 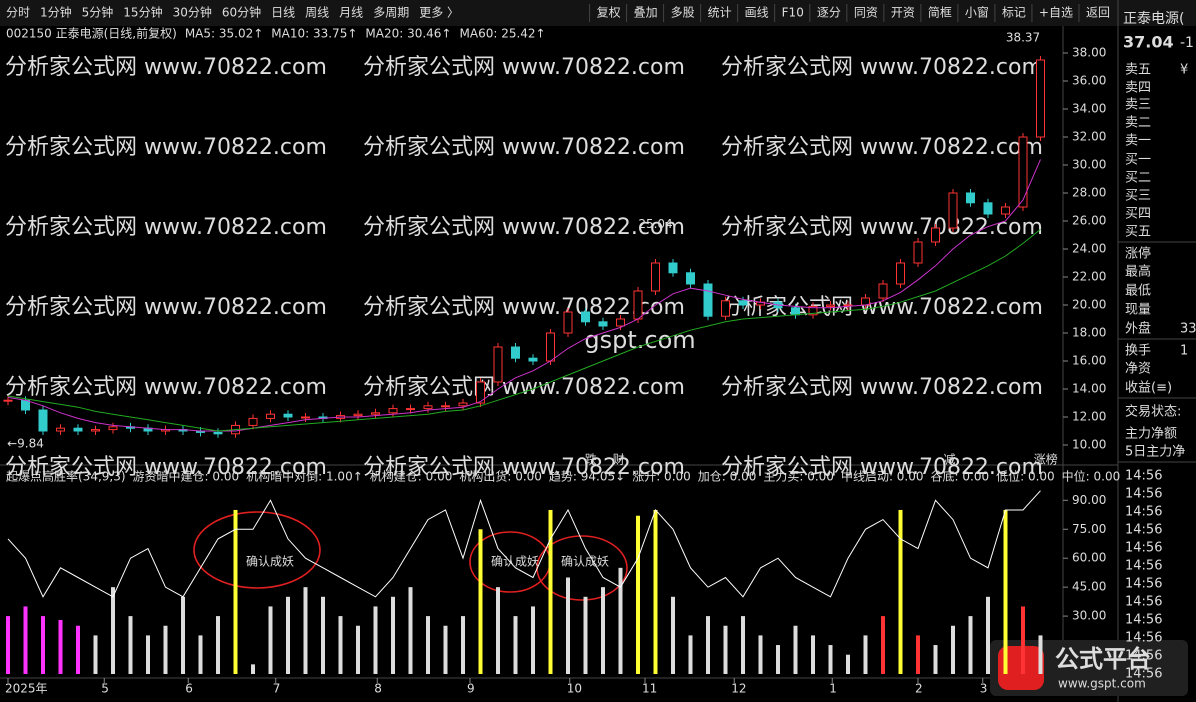 I want to click on panel-label: 现量, so click(x=1138, y=310).